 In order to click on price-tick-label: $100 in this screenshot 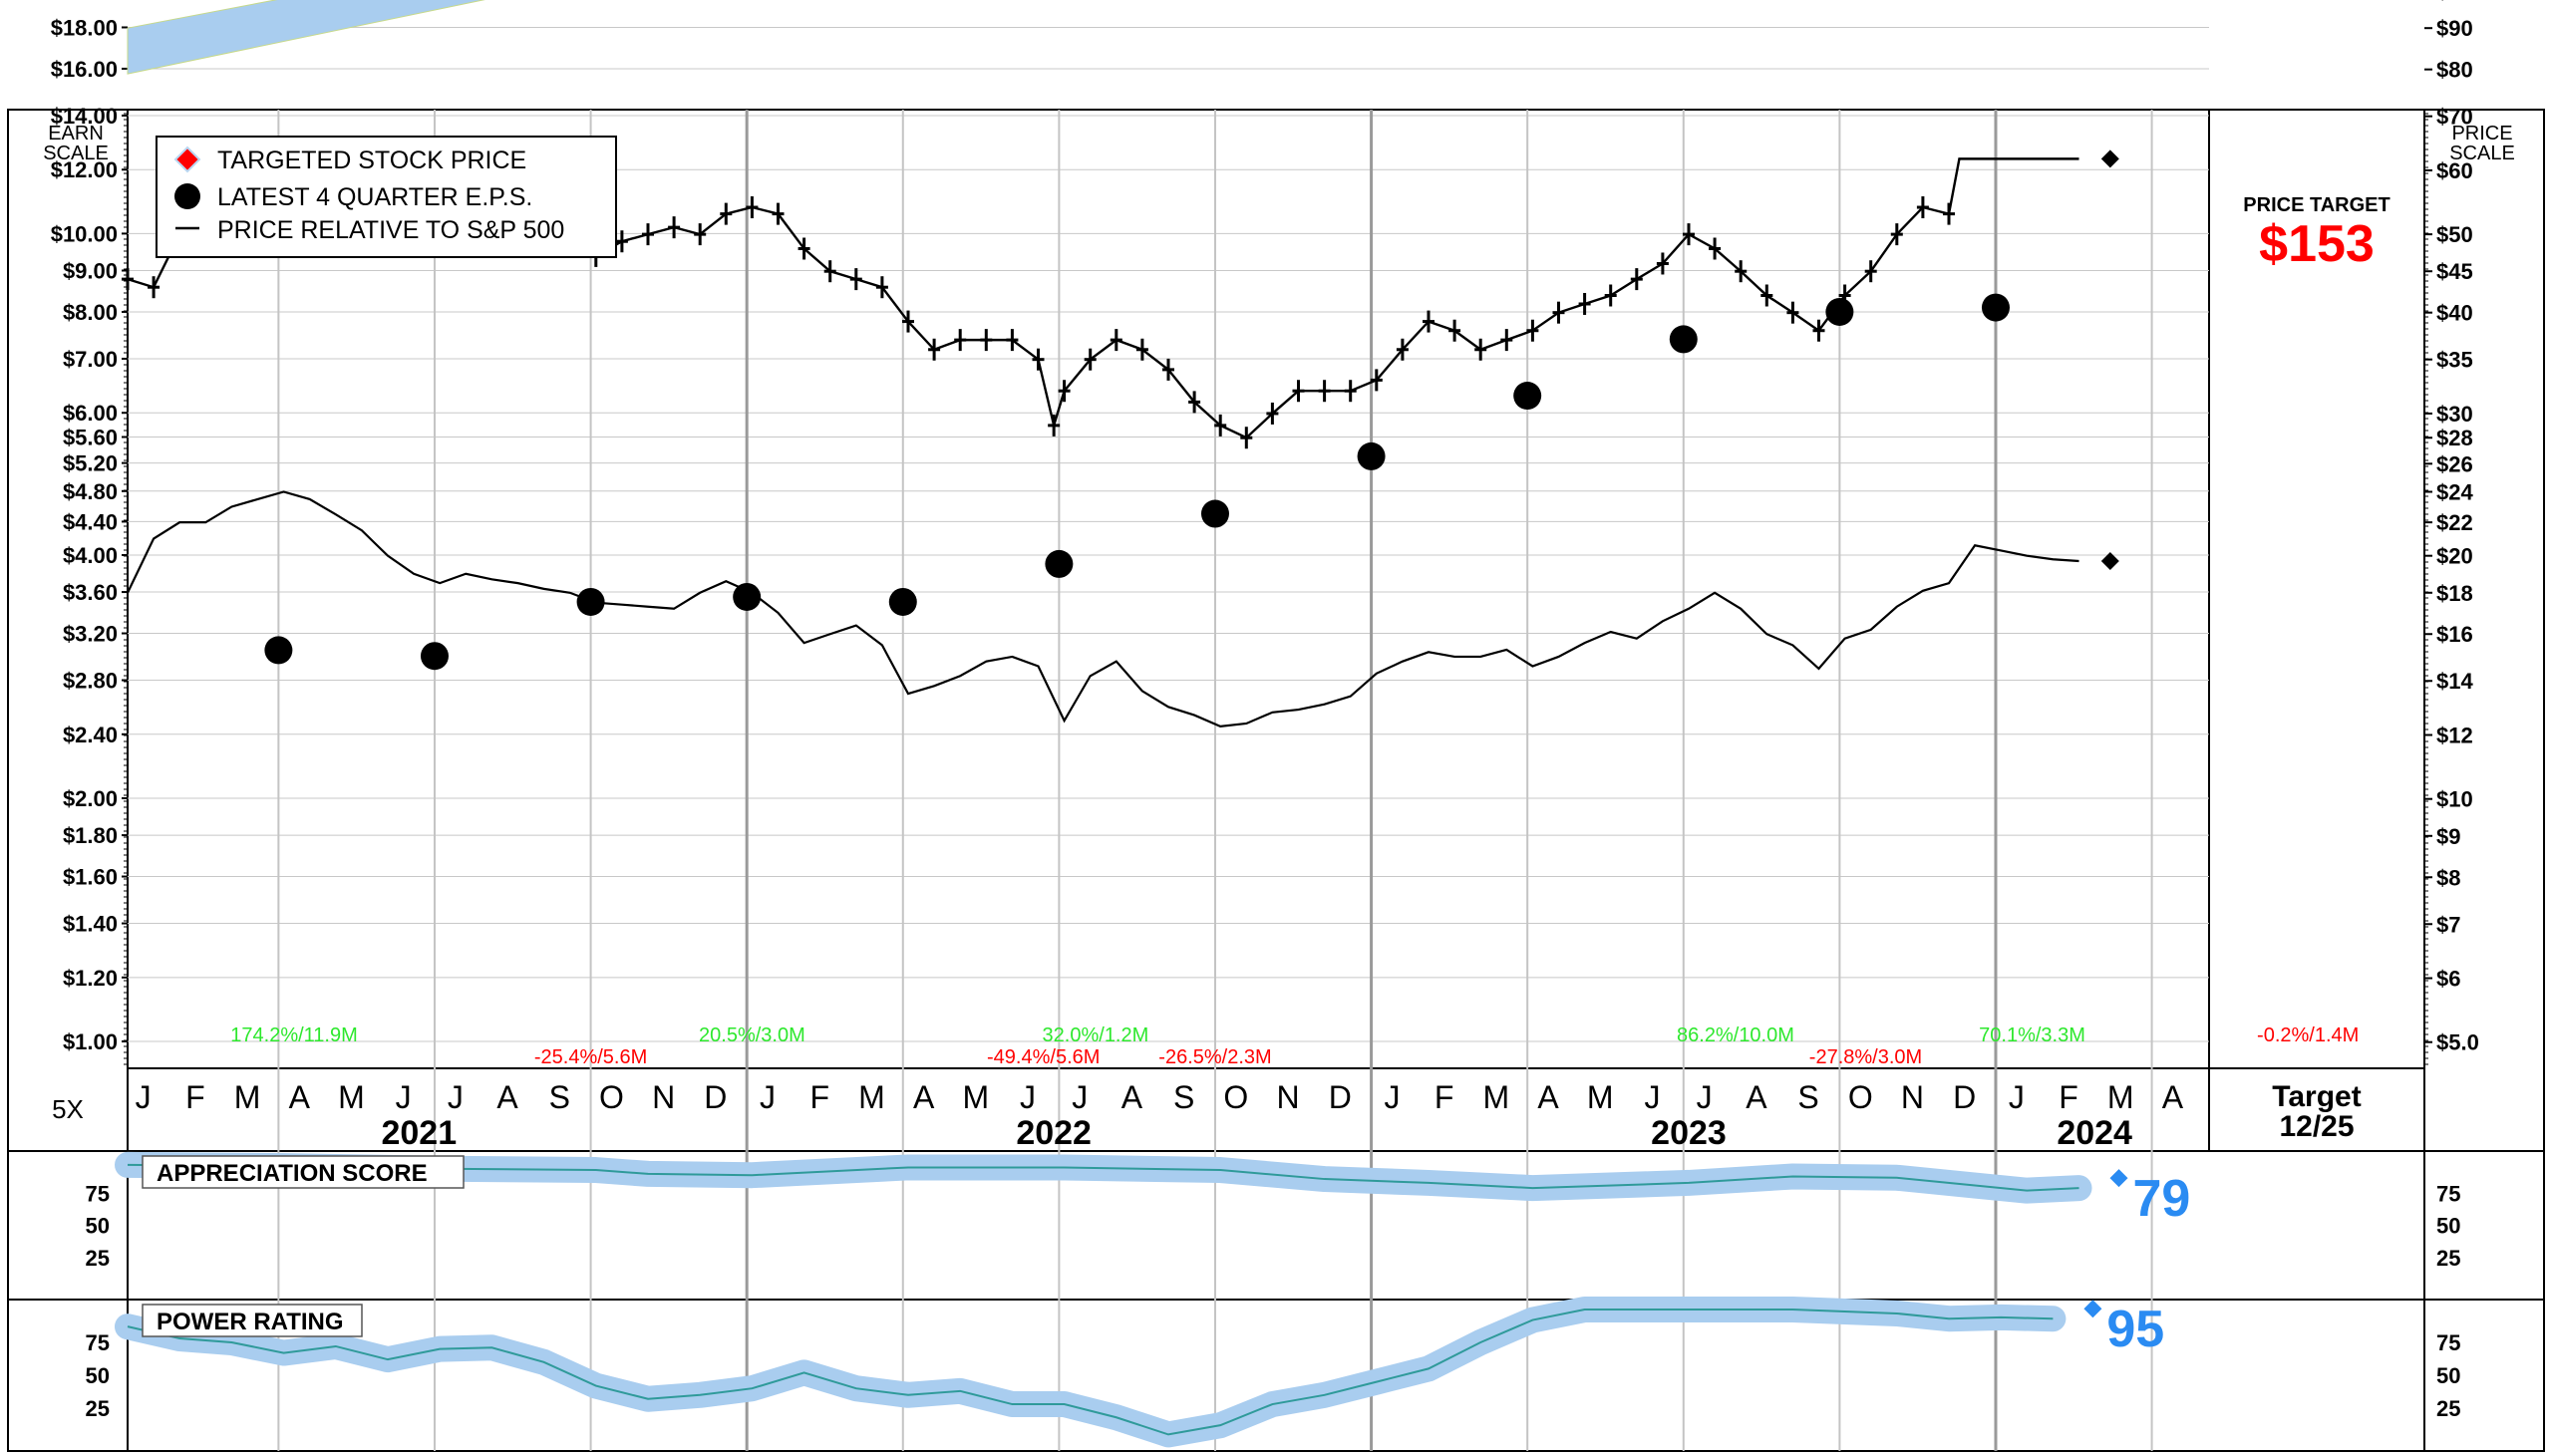, I will do `click(2460, 2)`.